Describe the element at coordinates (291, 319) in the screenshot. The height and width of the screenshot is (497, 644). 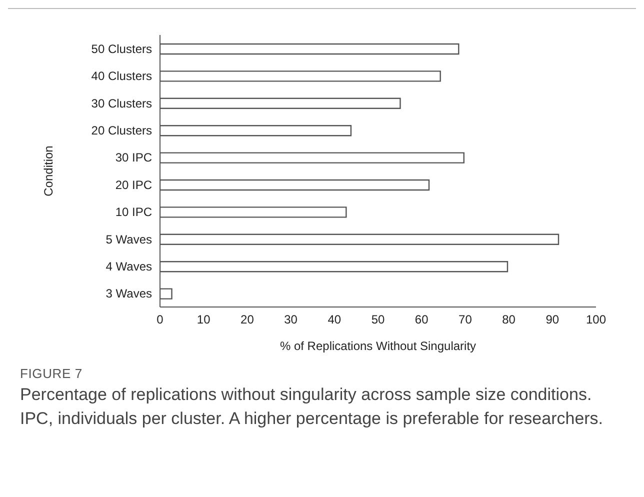
I see `x-tick-label: 30` at that location.